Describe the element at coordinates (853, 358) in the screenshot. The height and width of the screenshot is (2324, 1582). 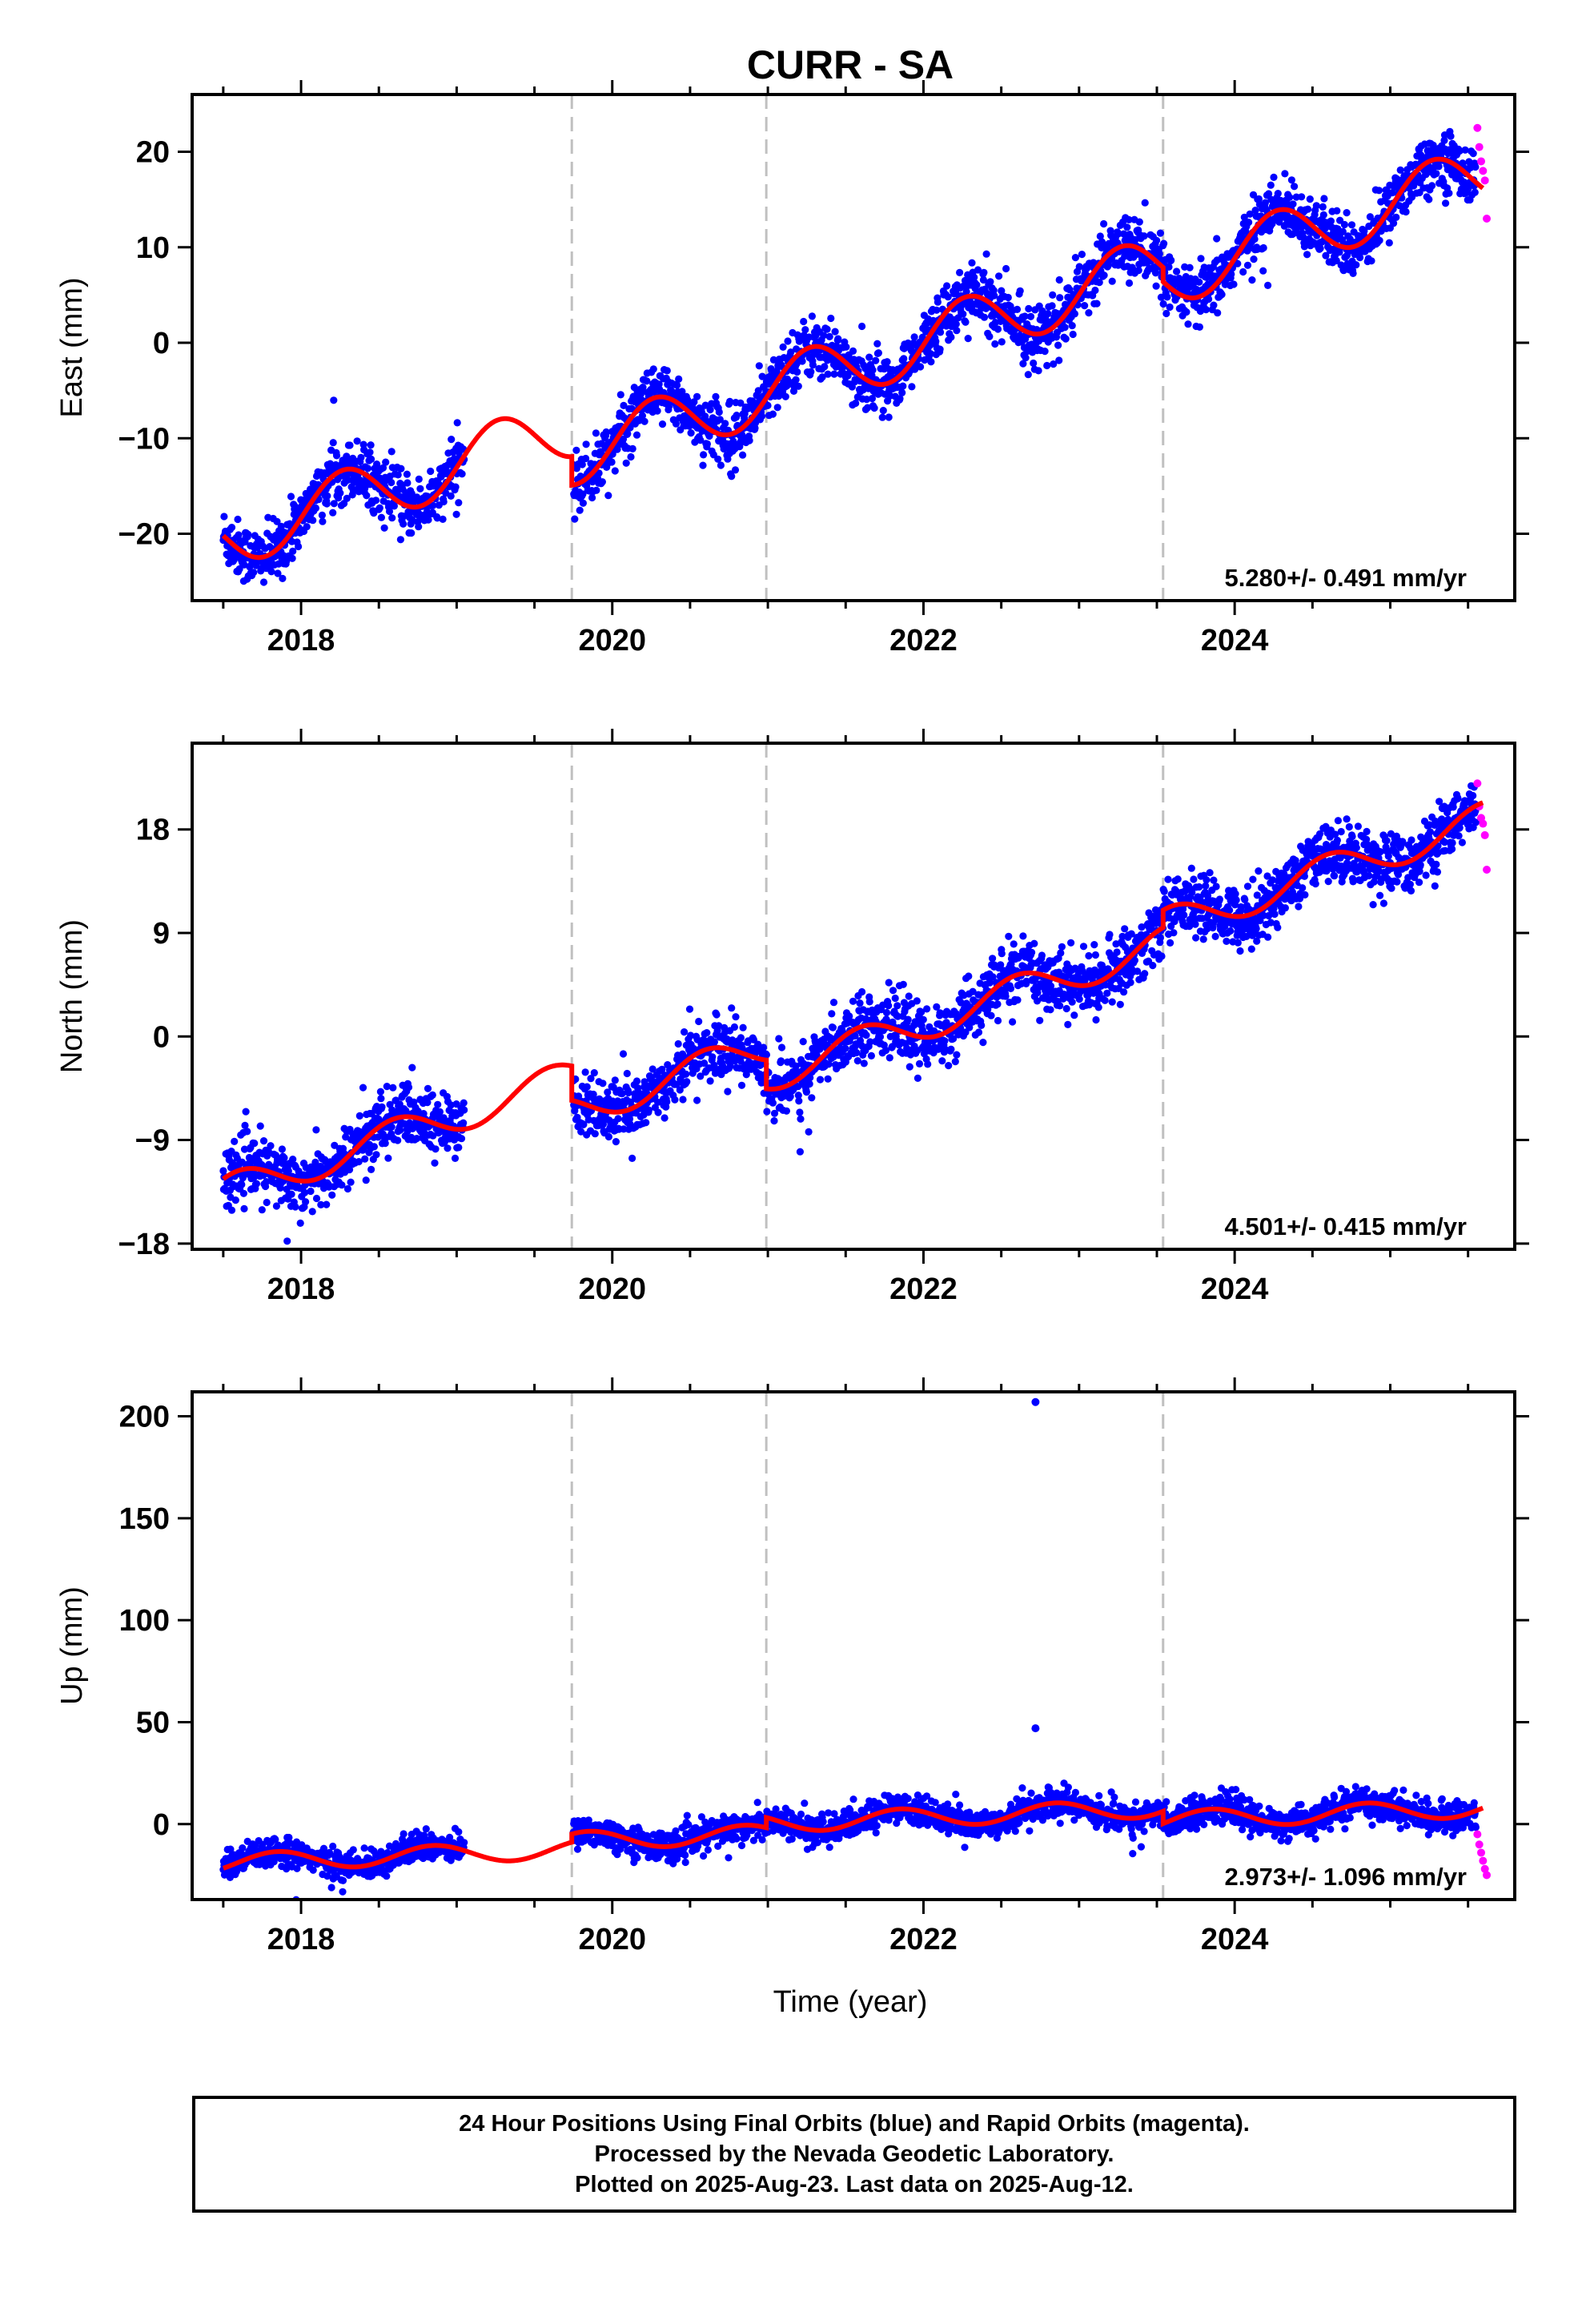
I see `model-fit-line` at that location.